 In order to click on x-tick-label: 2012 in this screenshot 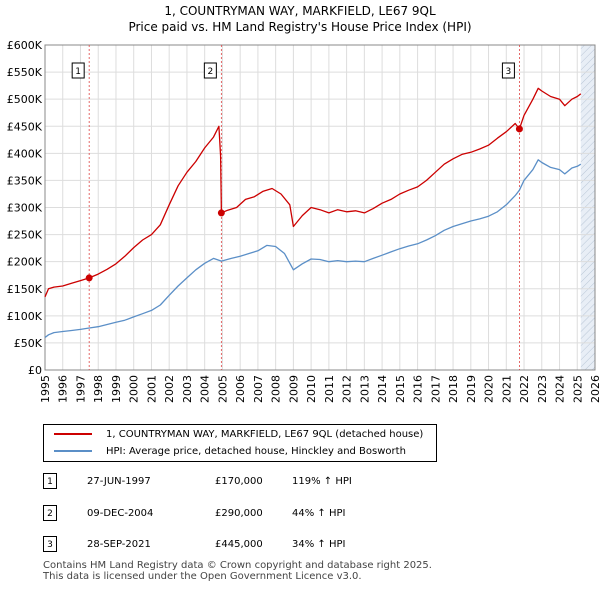, I will do `click(347, 389)`.